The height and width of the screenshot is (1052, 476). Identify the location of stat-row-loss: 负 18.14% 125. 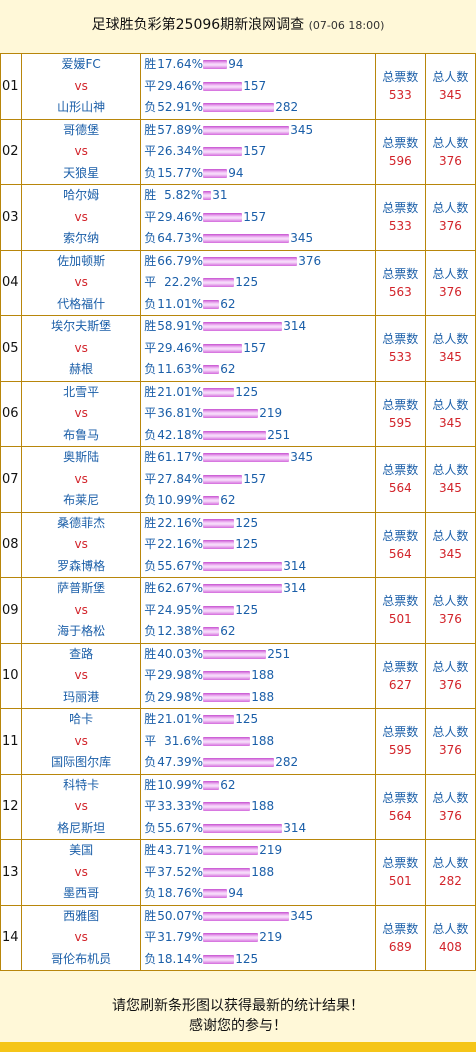
(257, 960).